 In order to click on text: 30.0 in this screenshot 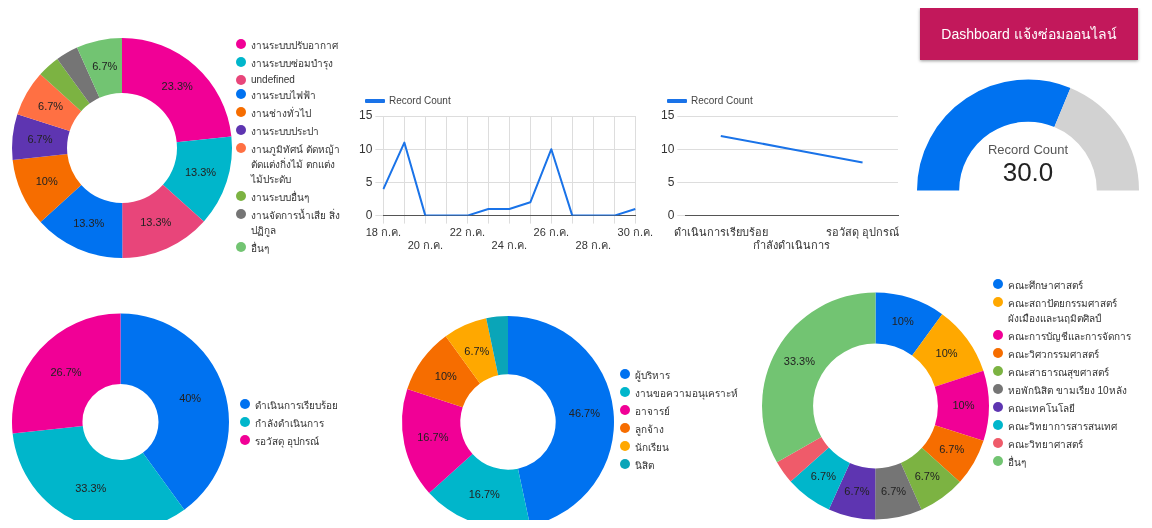, I will do `click(1028, 172)`.